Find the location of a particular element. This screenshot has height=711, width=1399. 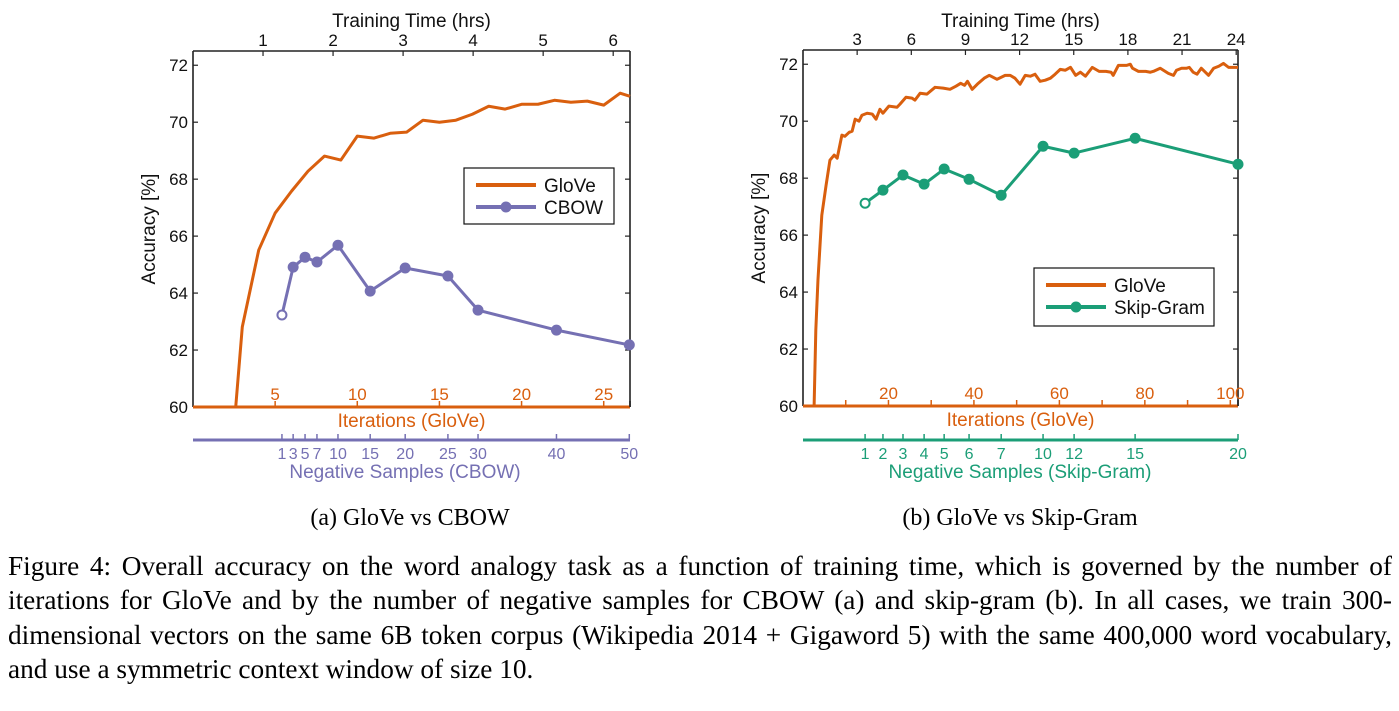

neg-tick-label: 50 is located at coordinates (629, 454).